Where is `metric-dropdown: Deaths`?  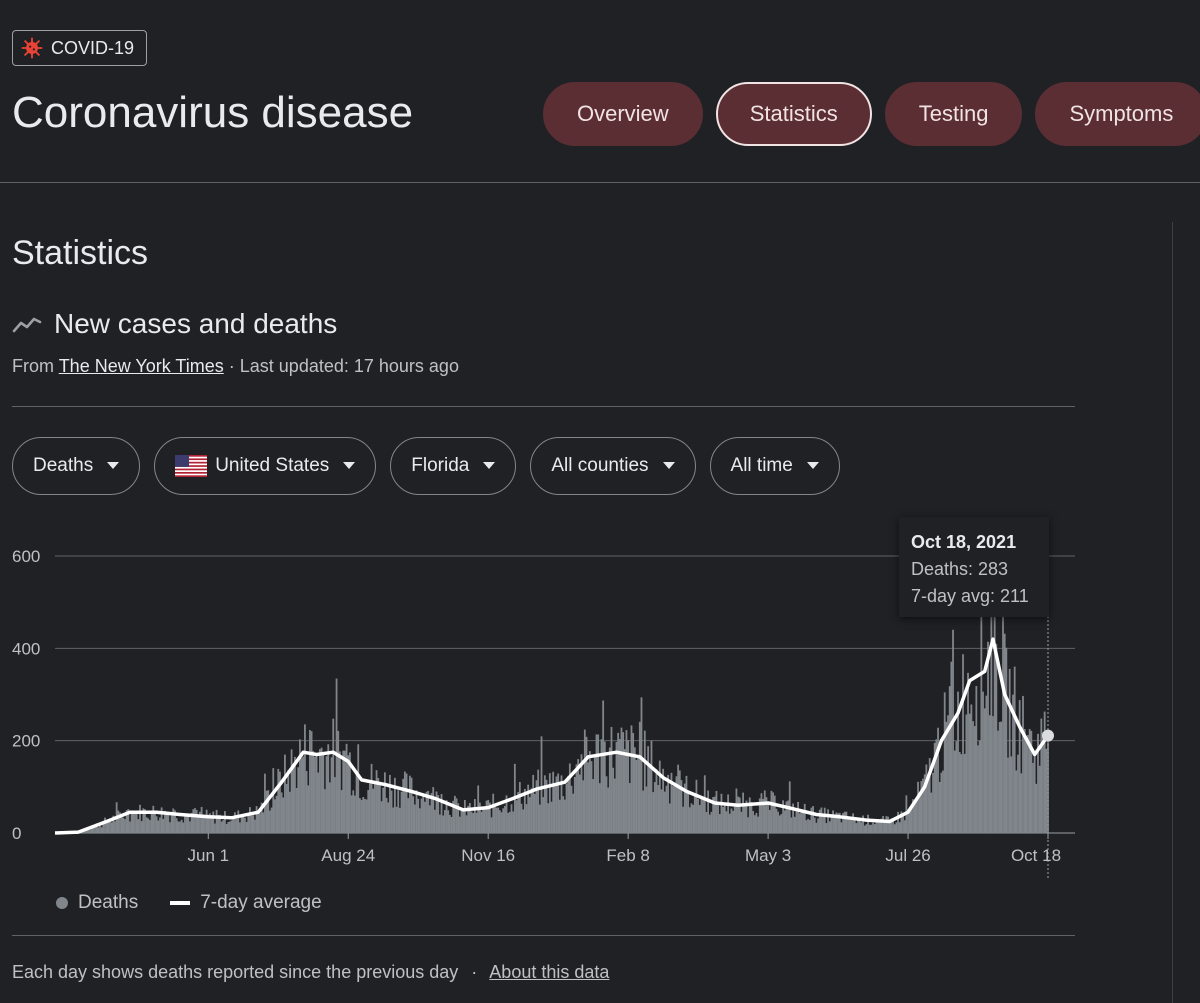
metric-dropdown: Deaths is located at coordinates (76, 466).